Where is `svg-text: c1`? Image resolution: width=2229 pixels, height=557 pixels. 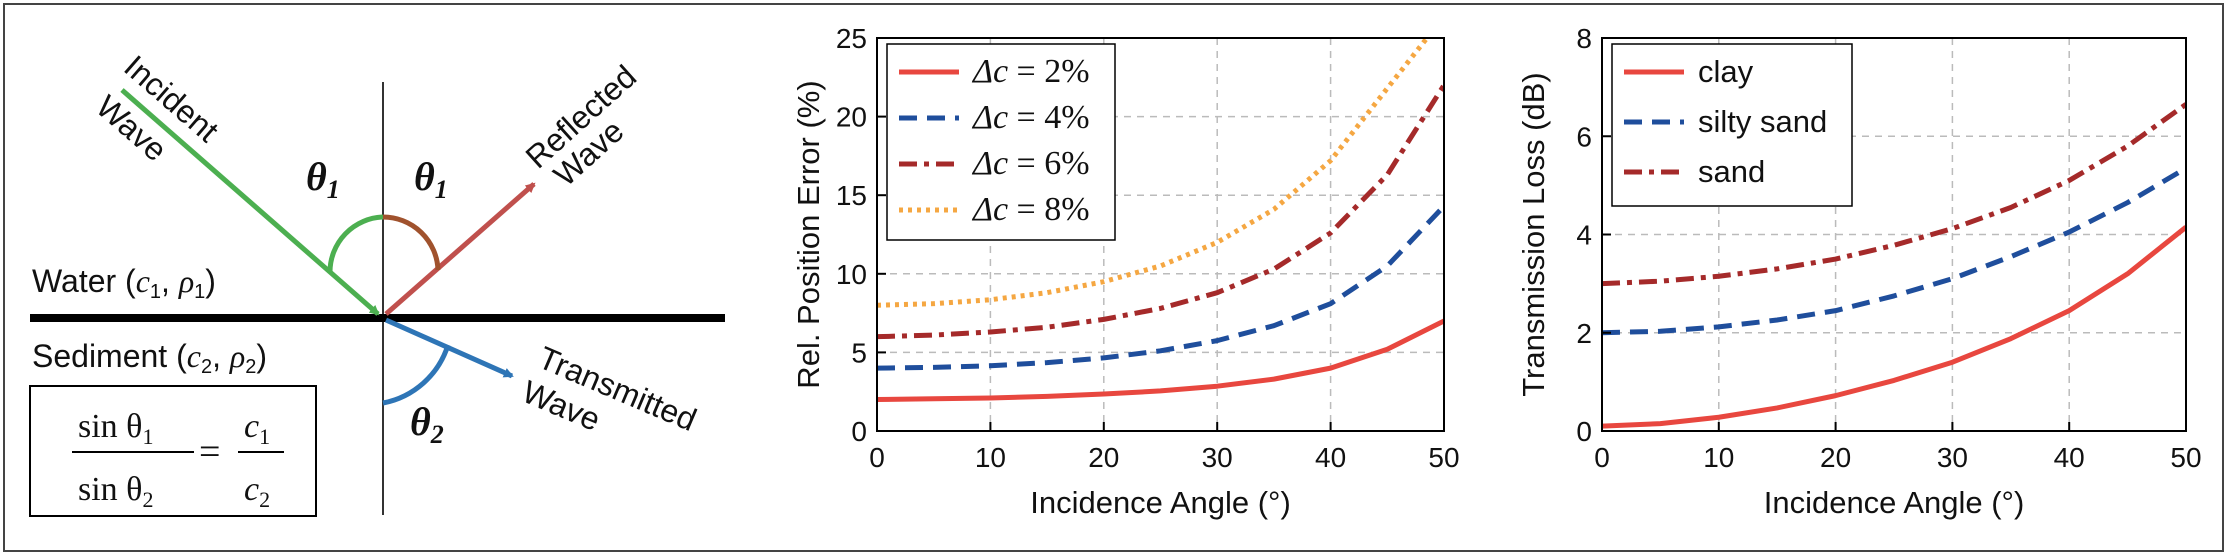 svg-text: c1 is located at coordinates (257, 428).